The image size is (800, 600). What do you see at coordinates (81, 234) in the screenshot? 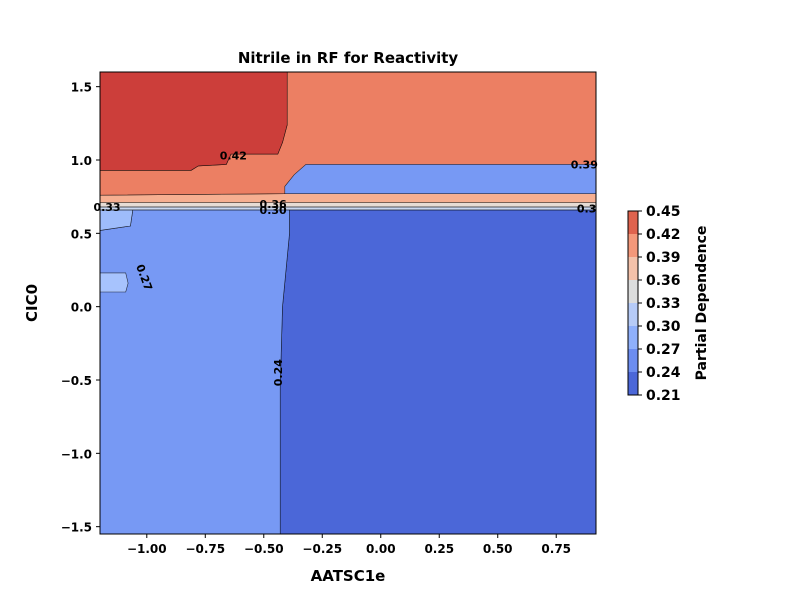
I see `y-tick-label: 0.5` at bounding box center [81, 234].